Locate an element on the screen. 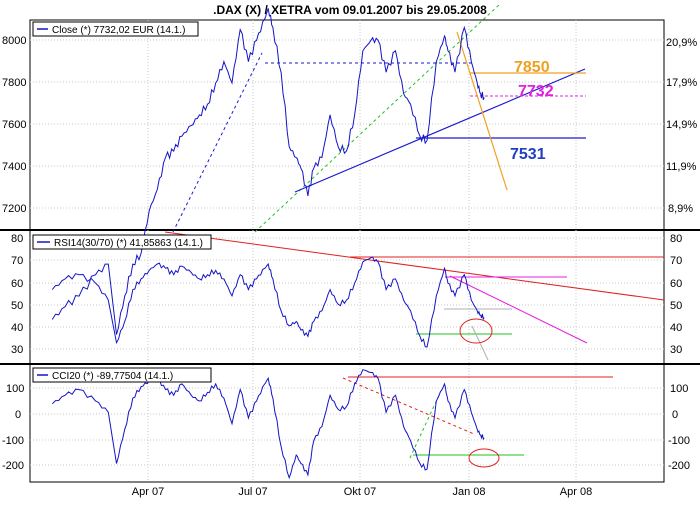 Image resolution: width=700 pixels, height=505 pixels. cci-left-tick-0: 0 is located at coordinates (18, 415).